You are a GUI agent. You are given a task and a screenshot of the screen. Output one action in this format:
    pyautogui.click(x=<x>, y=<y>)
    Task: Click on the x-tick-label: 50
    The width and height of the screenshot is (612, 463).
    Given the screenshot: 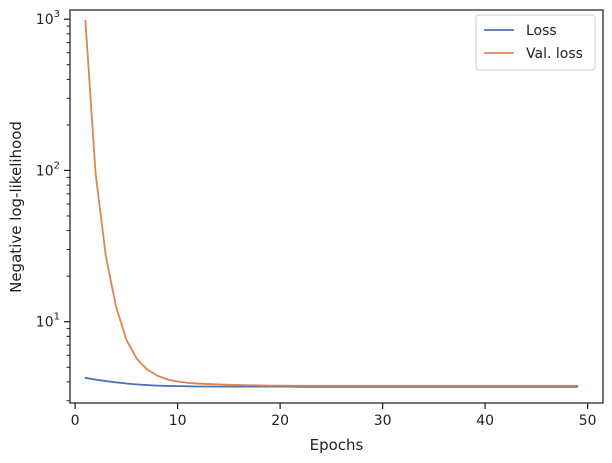 What is the action you would take?
    pyautogui.click(x=588, y=421)
    